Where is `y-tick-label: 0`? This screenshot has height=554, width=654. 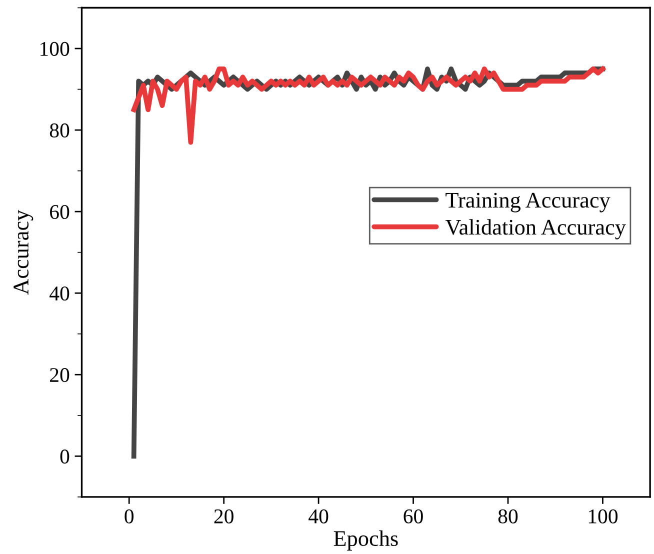
y-tick-label: 0 is located at coordinates (65, 457).